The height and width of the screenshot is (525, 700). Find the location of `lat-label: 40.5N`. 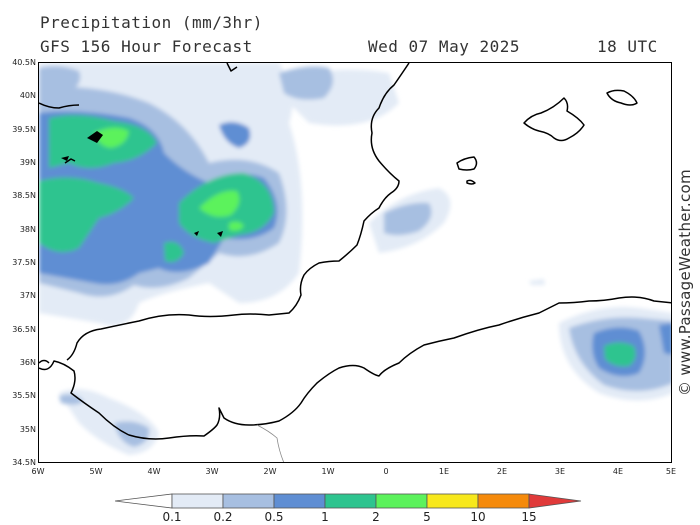

lat-label: 40.5N is located at coordinates (24, 62).